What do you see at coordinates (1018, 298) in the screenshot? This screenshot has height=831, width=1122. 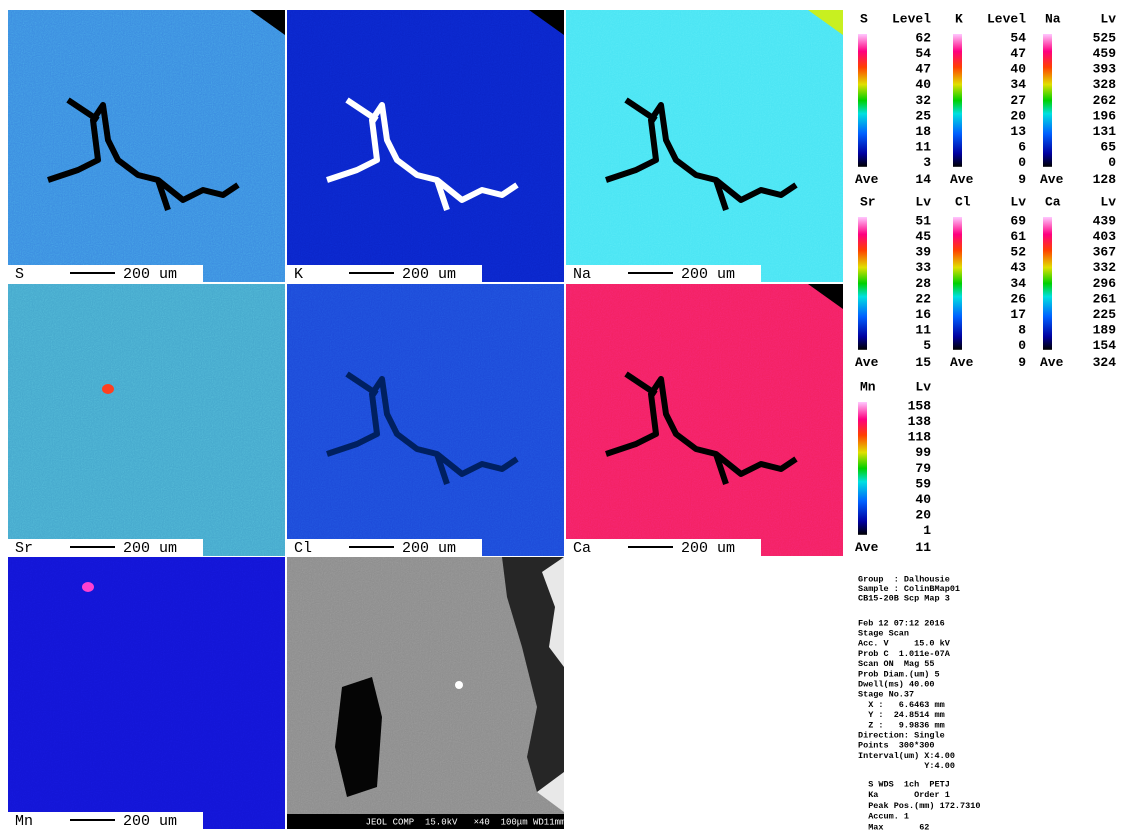 I see `level-label: 26` at bounding box center [1018, 298].